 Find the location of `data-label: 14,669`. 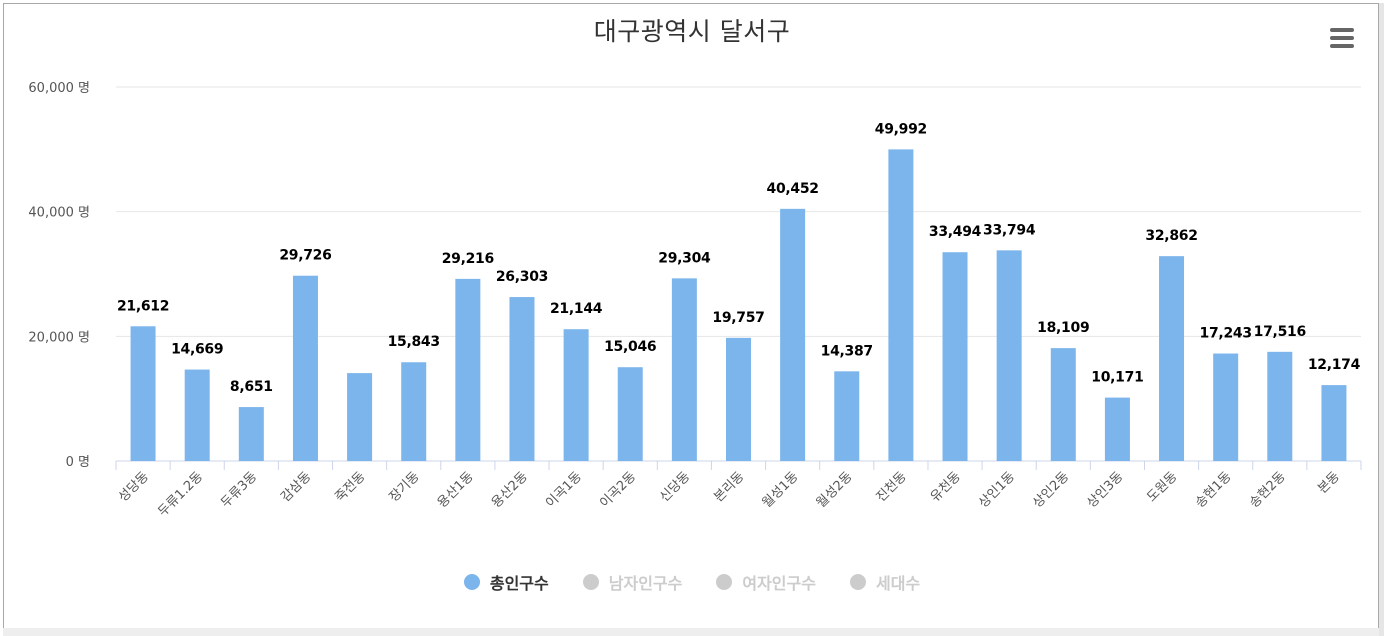

data-label: 14,669 is located at coordinates (197, 350).